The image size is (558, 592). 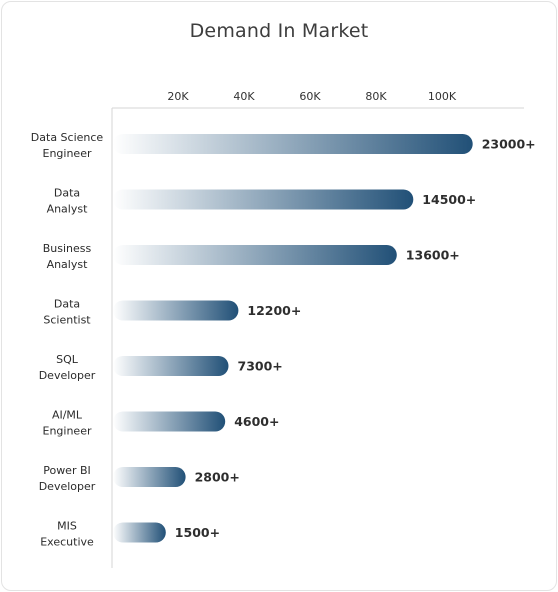 I want to click on category-label: Data Science Engineer, so click(x=67, y=145).